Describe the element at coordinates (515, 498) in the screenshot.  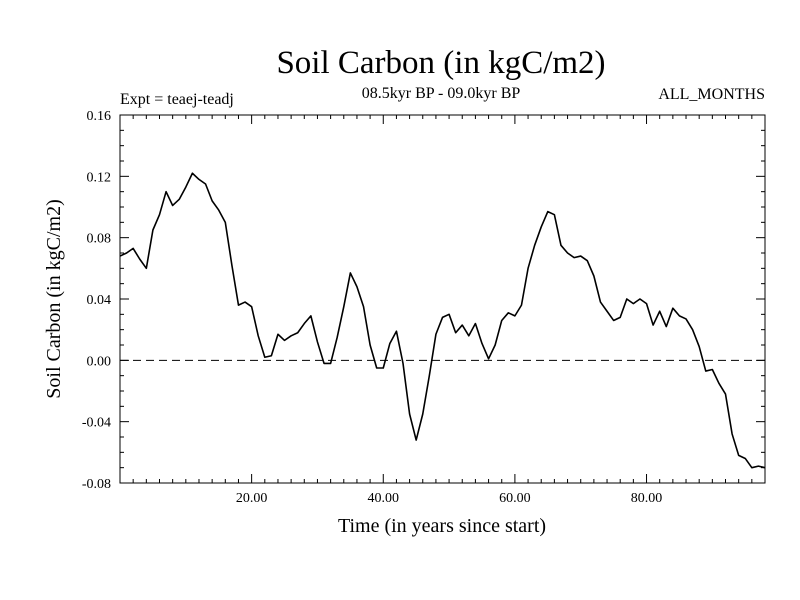
I see `x-tick-label: 60.00` at that location.